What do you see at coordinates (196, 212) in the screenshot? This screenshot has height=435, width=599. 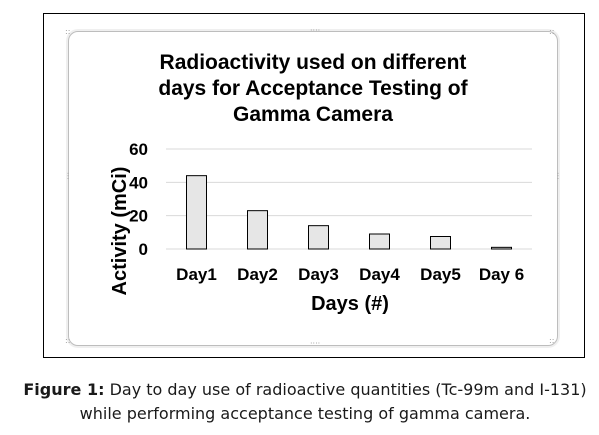 I see `bar-day1` at bounding box center [196, 212].